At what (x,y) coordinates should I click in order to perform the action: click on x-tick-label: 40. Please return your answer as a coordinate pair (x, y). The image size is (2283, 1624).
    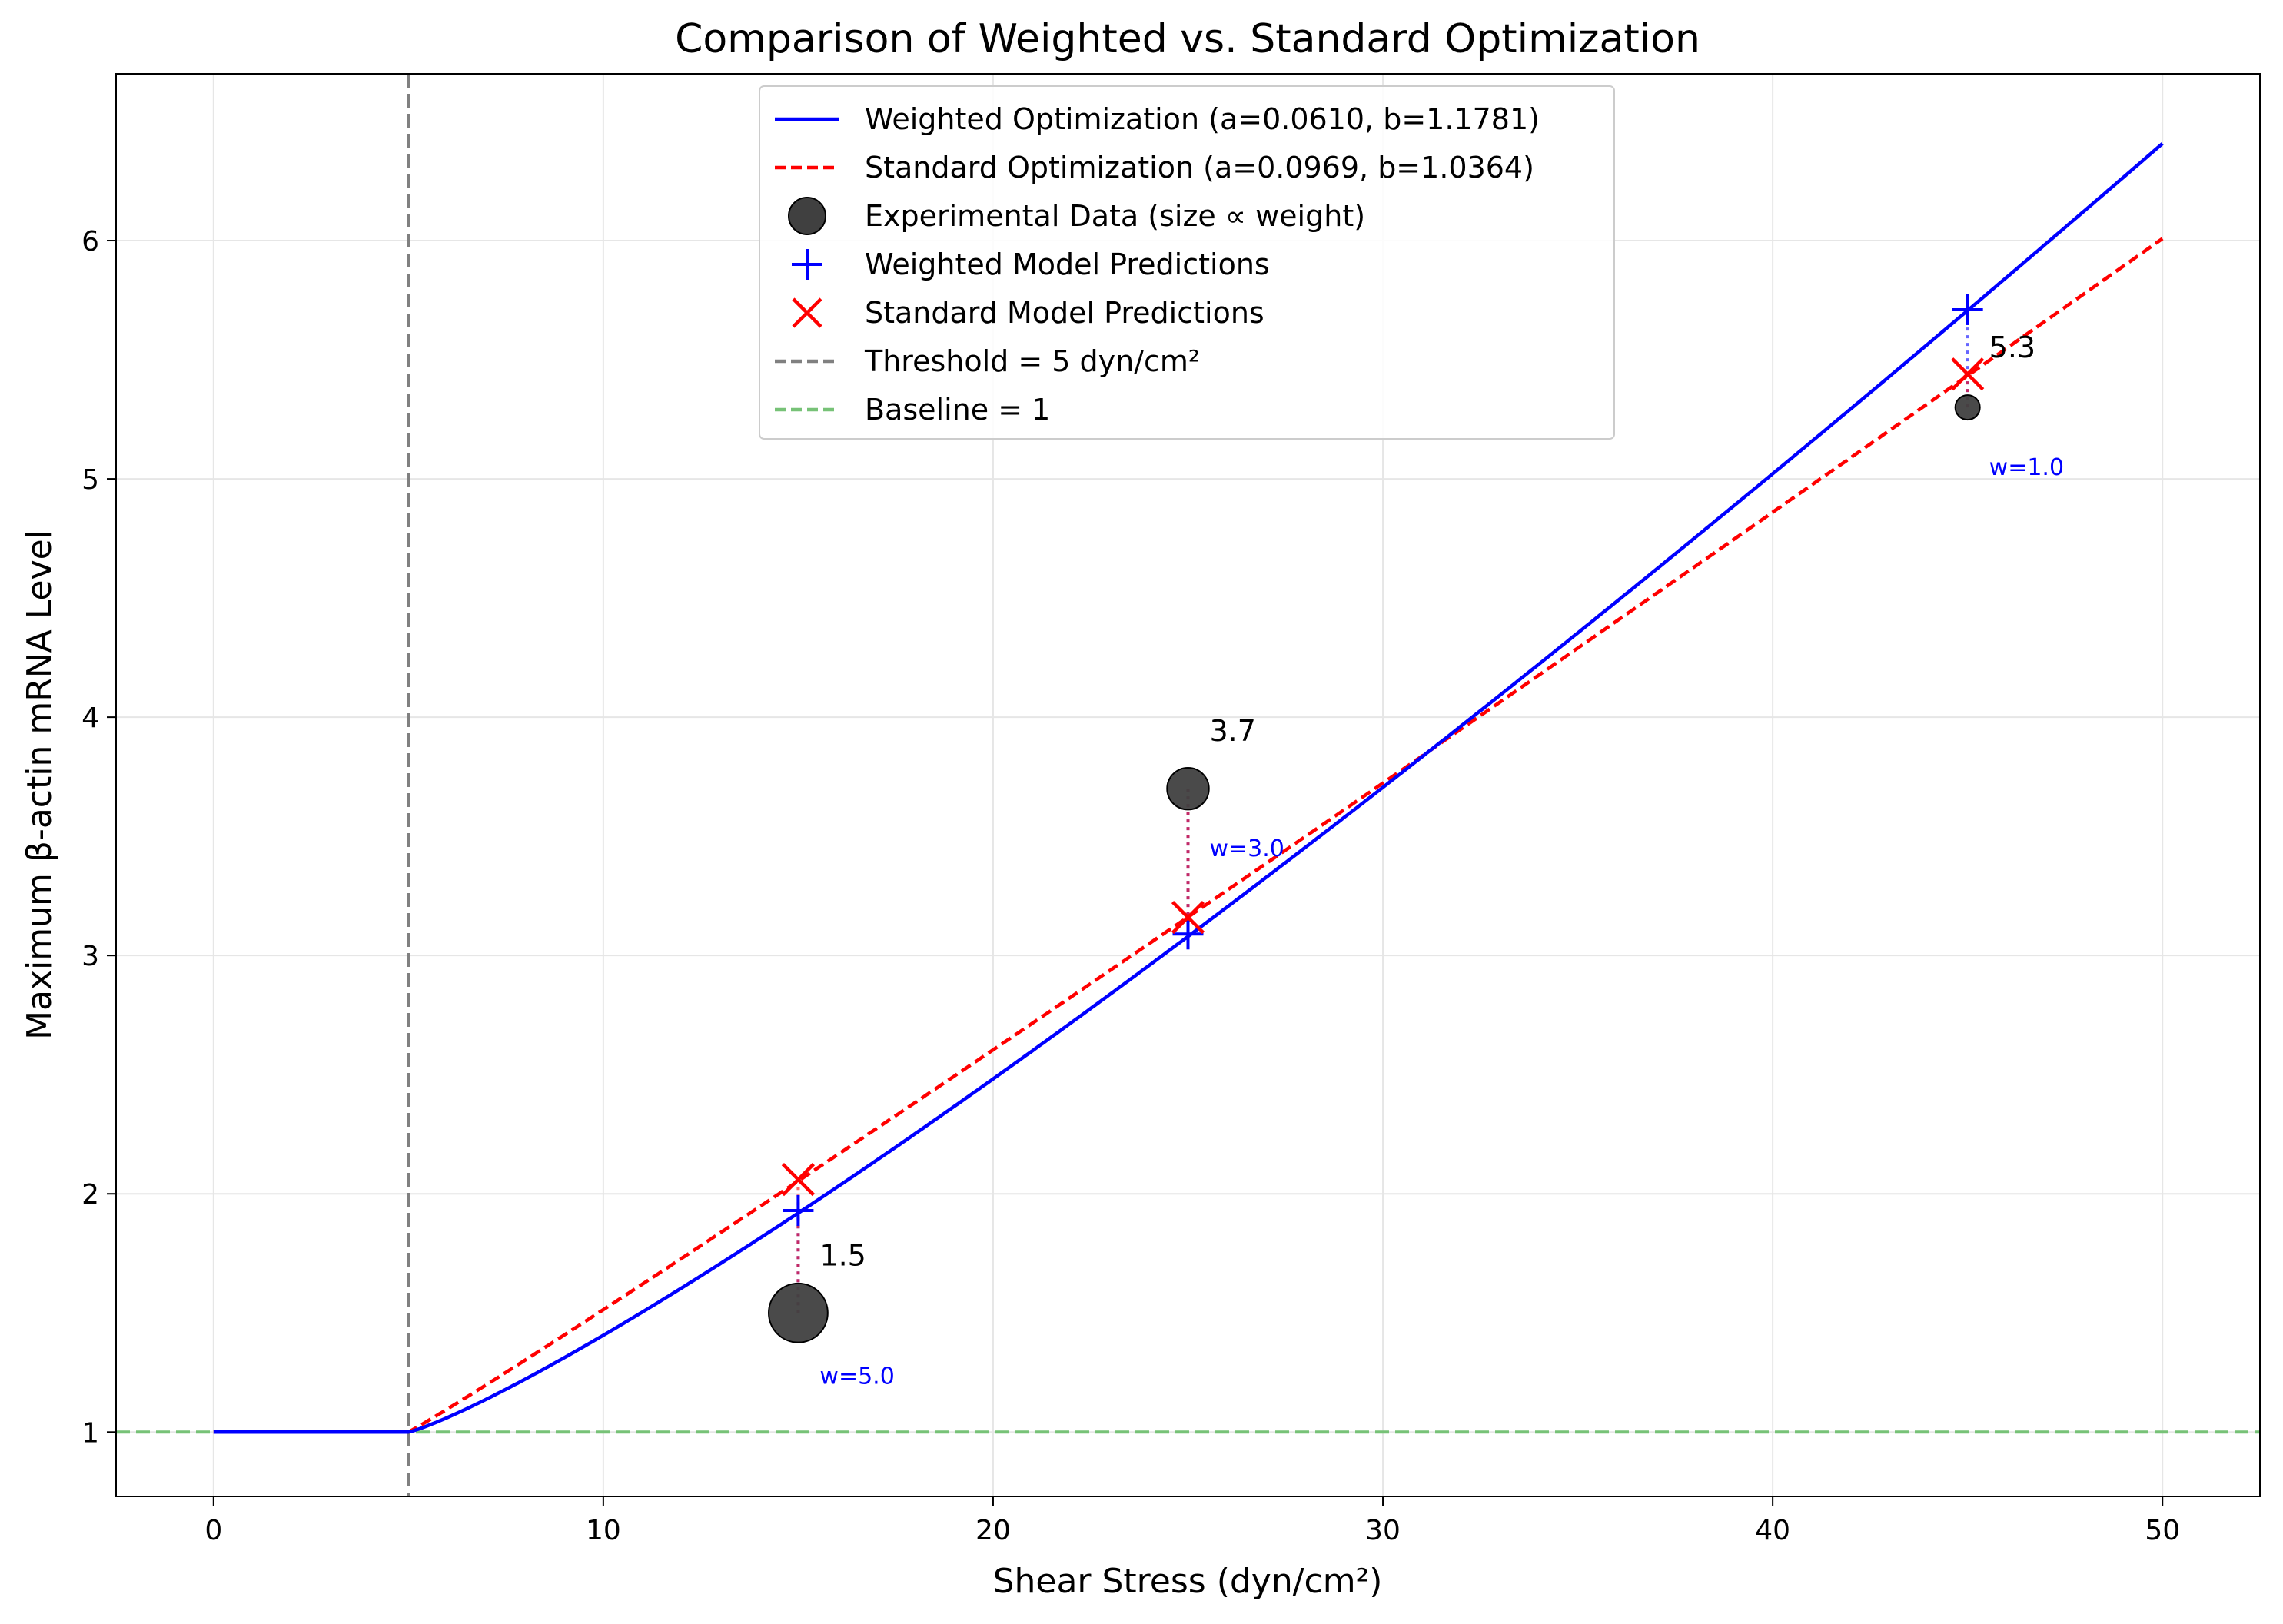
    Looking at the image, I should click on (1772, 1530).